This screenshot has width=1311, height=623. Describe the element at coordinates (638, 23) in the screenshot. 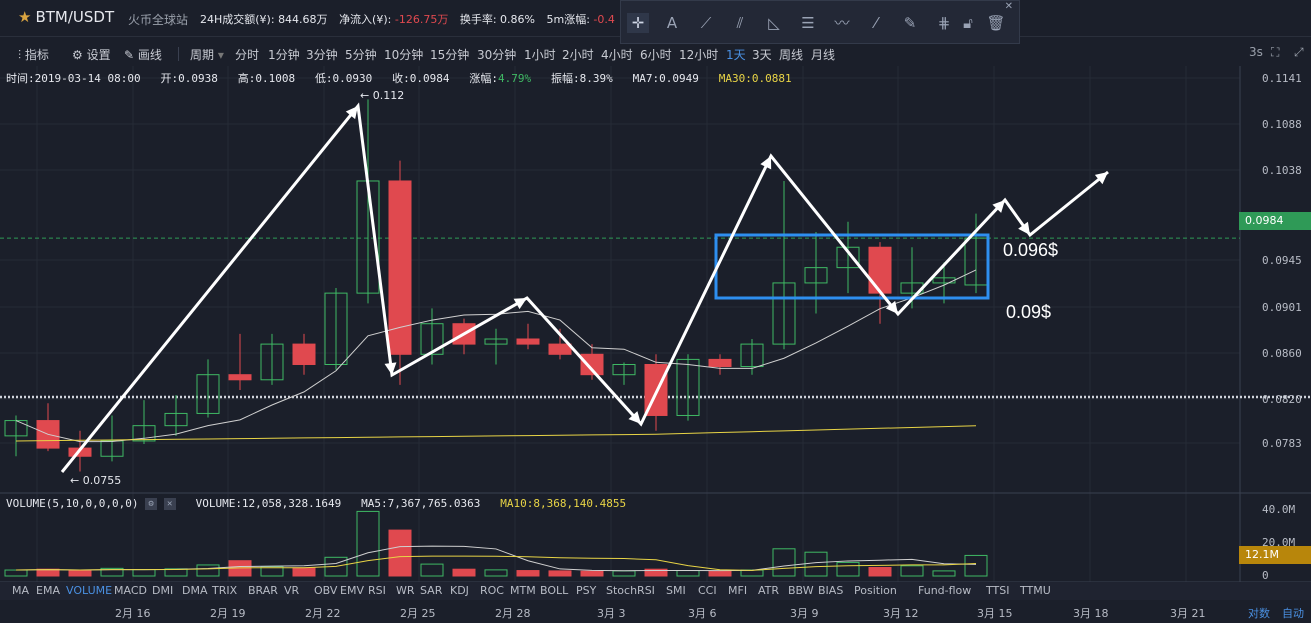

I see `crosshair-icon: ✛` at that location.